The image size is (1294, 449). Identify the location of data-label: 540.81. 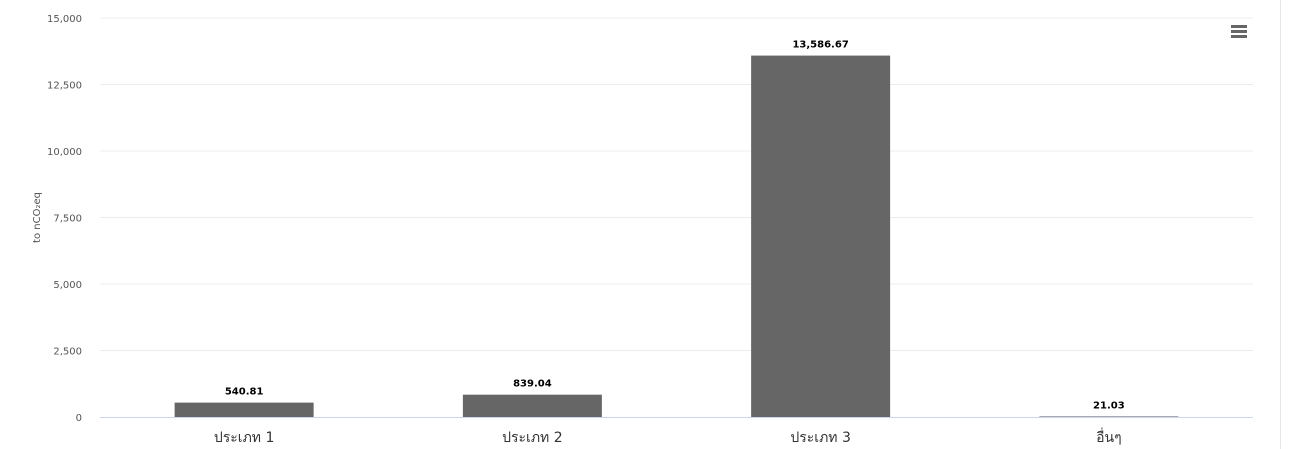
(244, 392).